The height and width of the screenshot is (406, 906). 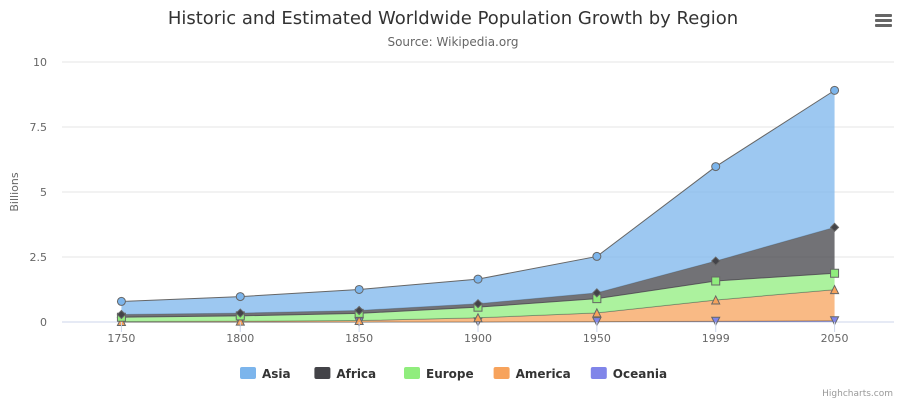 I want to click on chart-subtitle: Source: Wikipedia.org, so click(x=452, y=42).